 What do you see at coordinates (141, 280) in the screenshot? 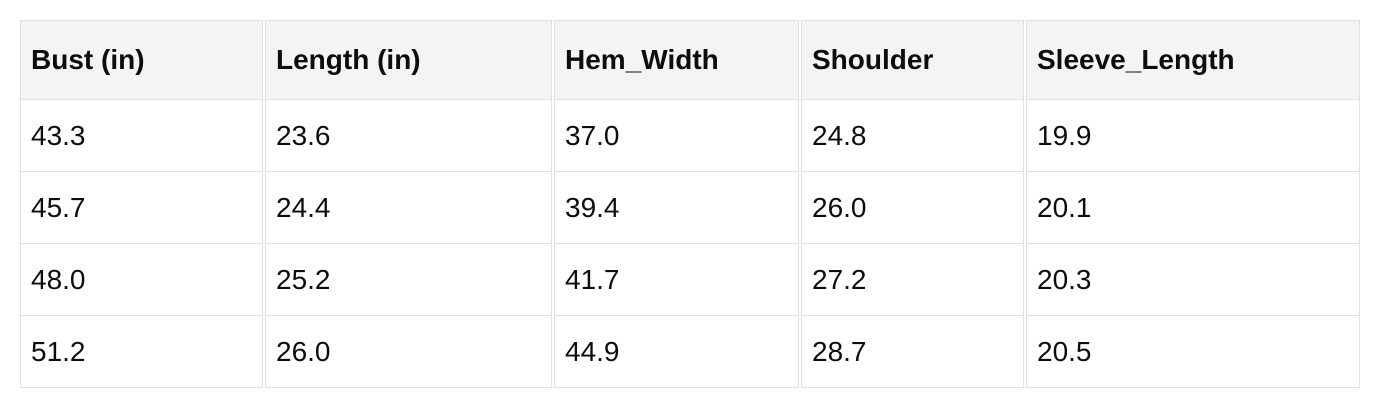
I see `table-cell: 48.0` at bounding box center [141, 280].